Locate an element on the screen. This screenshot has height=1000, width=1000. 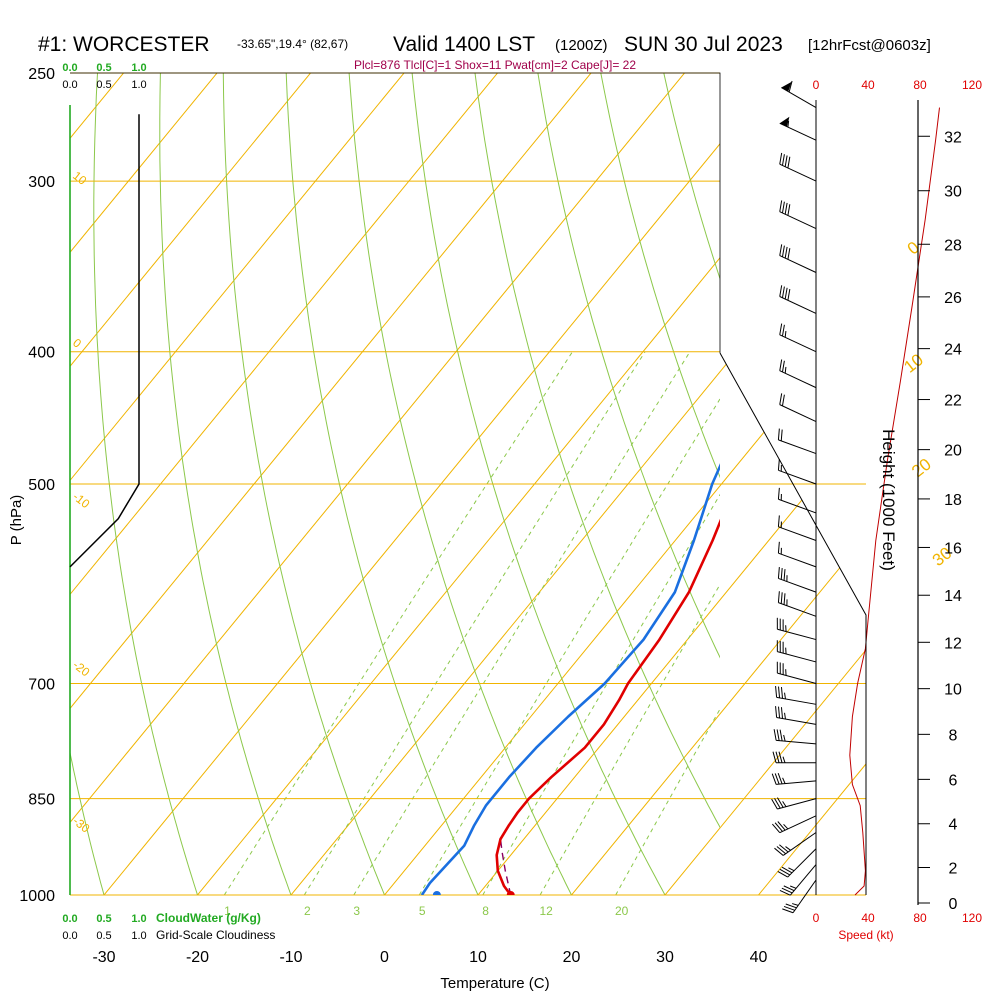
speed-tick-top: 40 is located at coordinates (868, 85).